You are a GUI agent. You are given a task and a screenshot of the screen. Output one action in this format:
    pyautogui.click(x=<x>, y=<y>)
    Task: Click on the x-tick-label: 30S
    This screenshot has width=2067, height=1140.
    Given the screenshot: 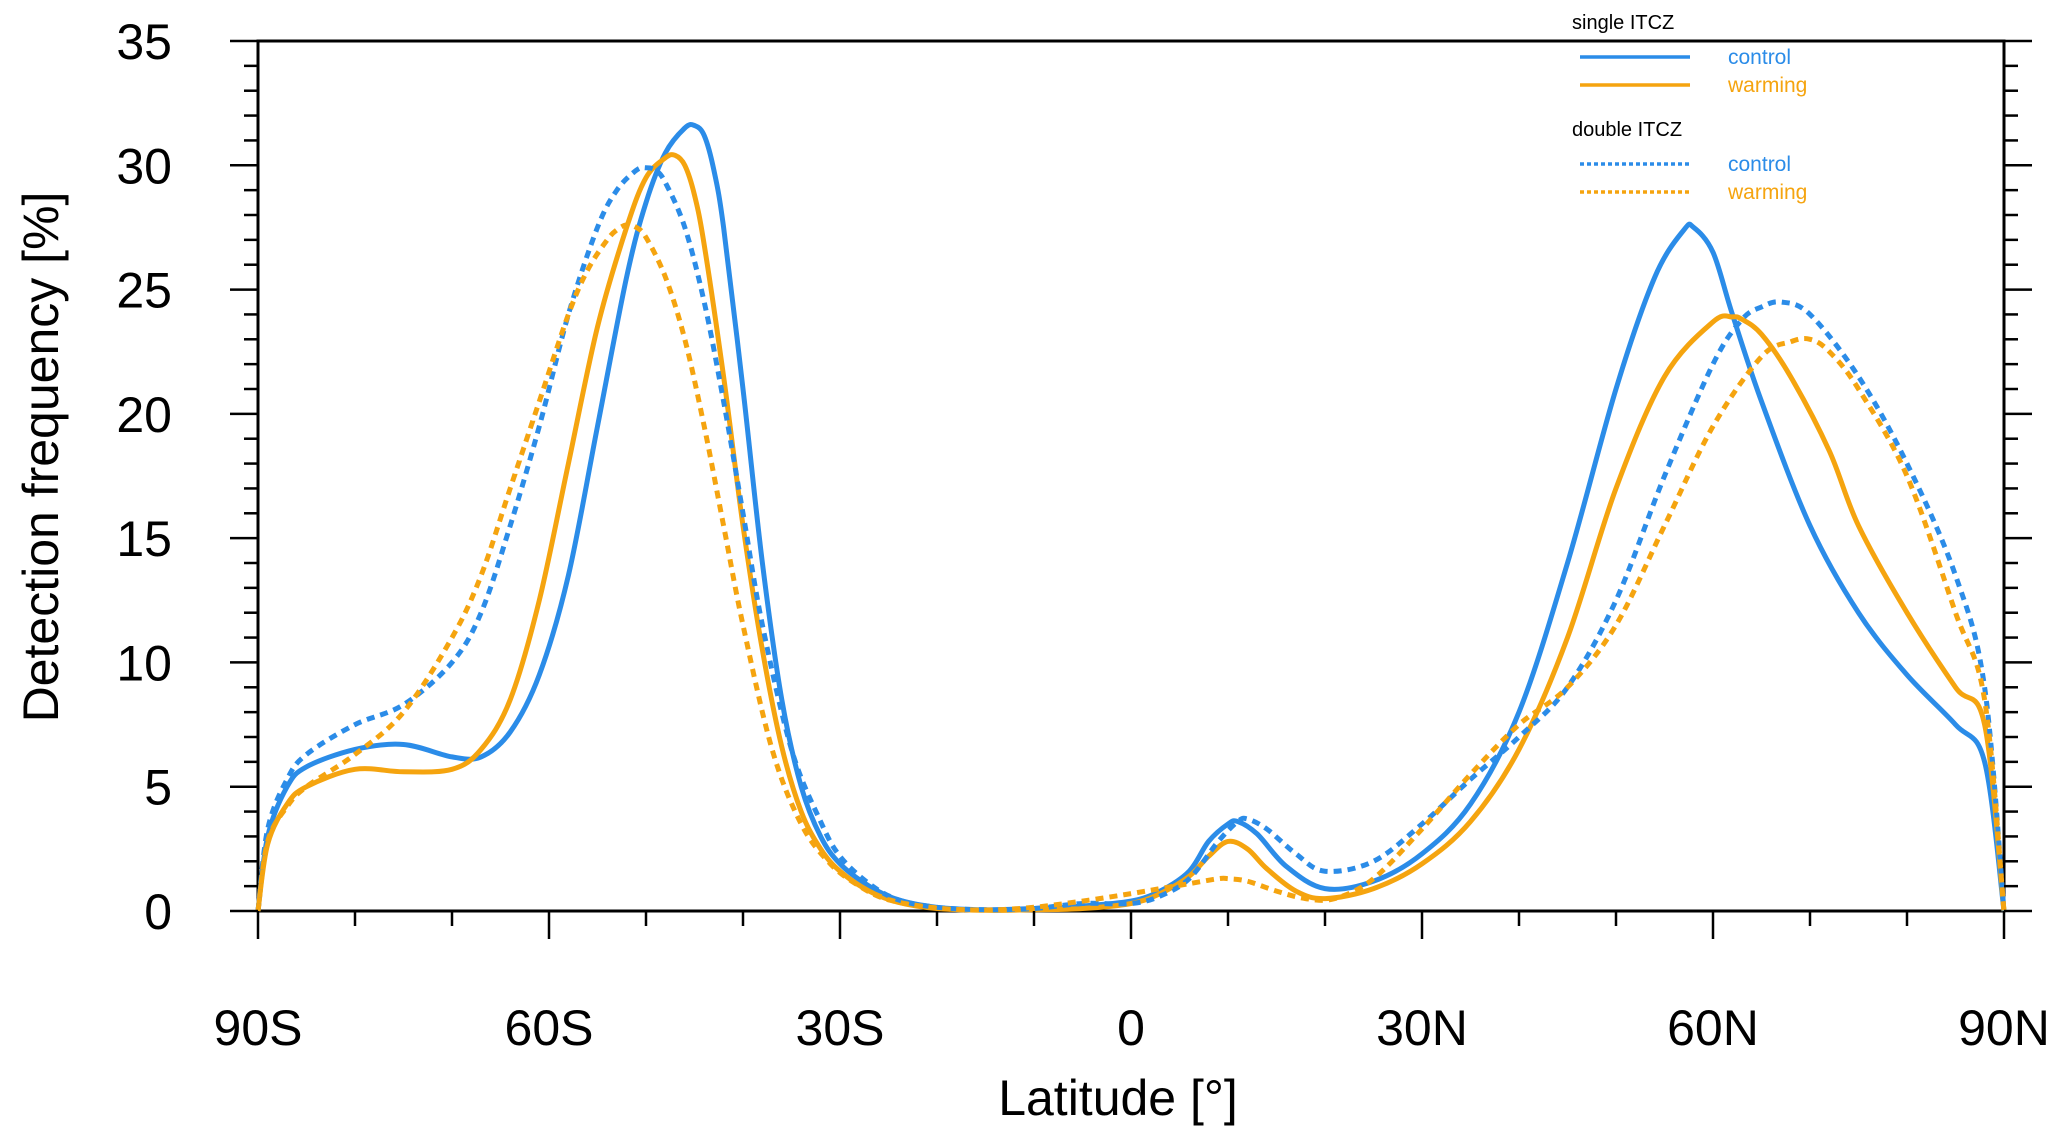 What is the action you would take?
    pyautogui.click(x=840, y=1028)
    